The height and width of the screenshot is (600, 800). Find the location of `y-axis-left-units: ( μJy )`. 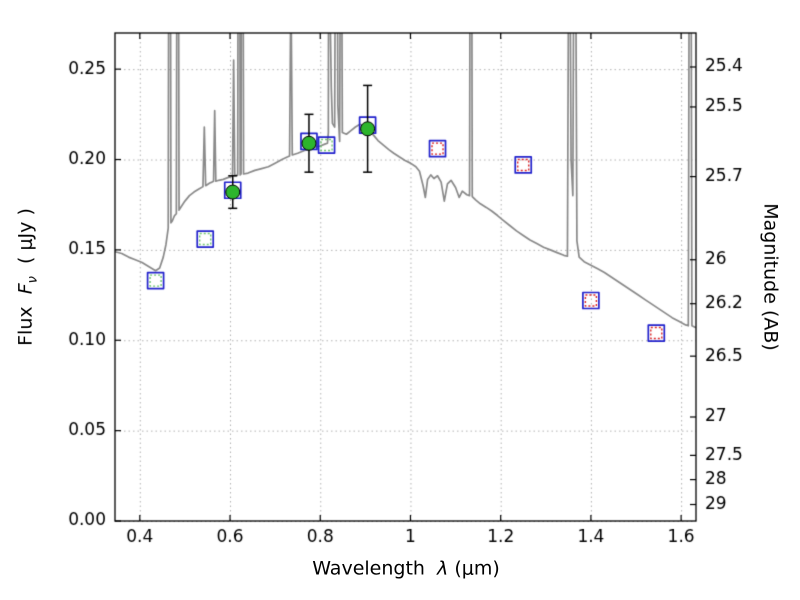

y-axis-left-units: ( μJy ) is located at coordinates (25, 236).